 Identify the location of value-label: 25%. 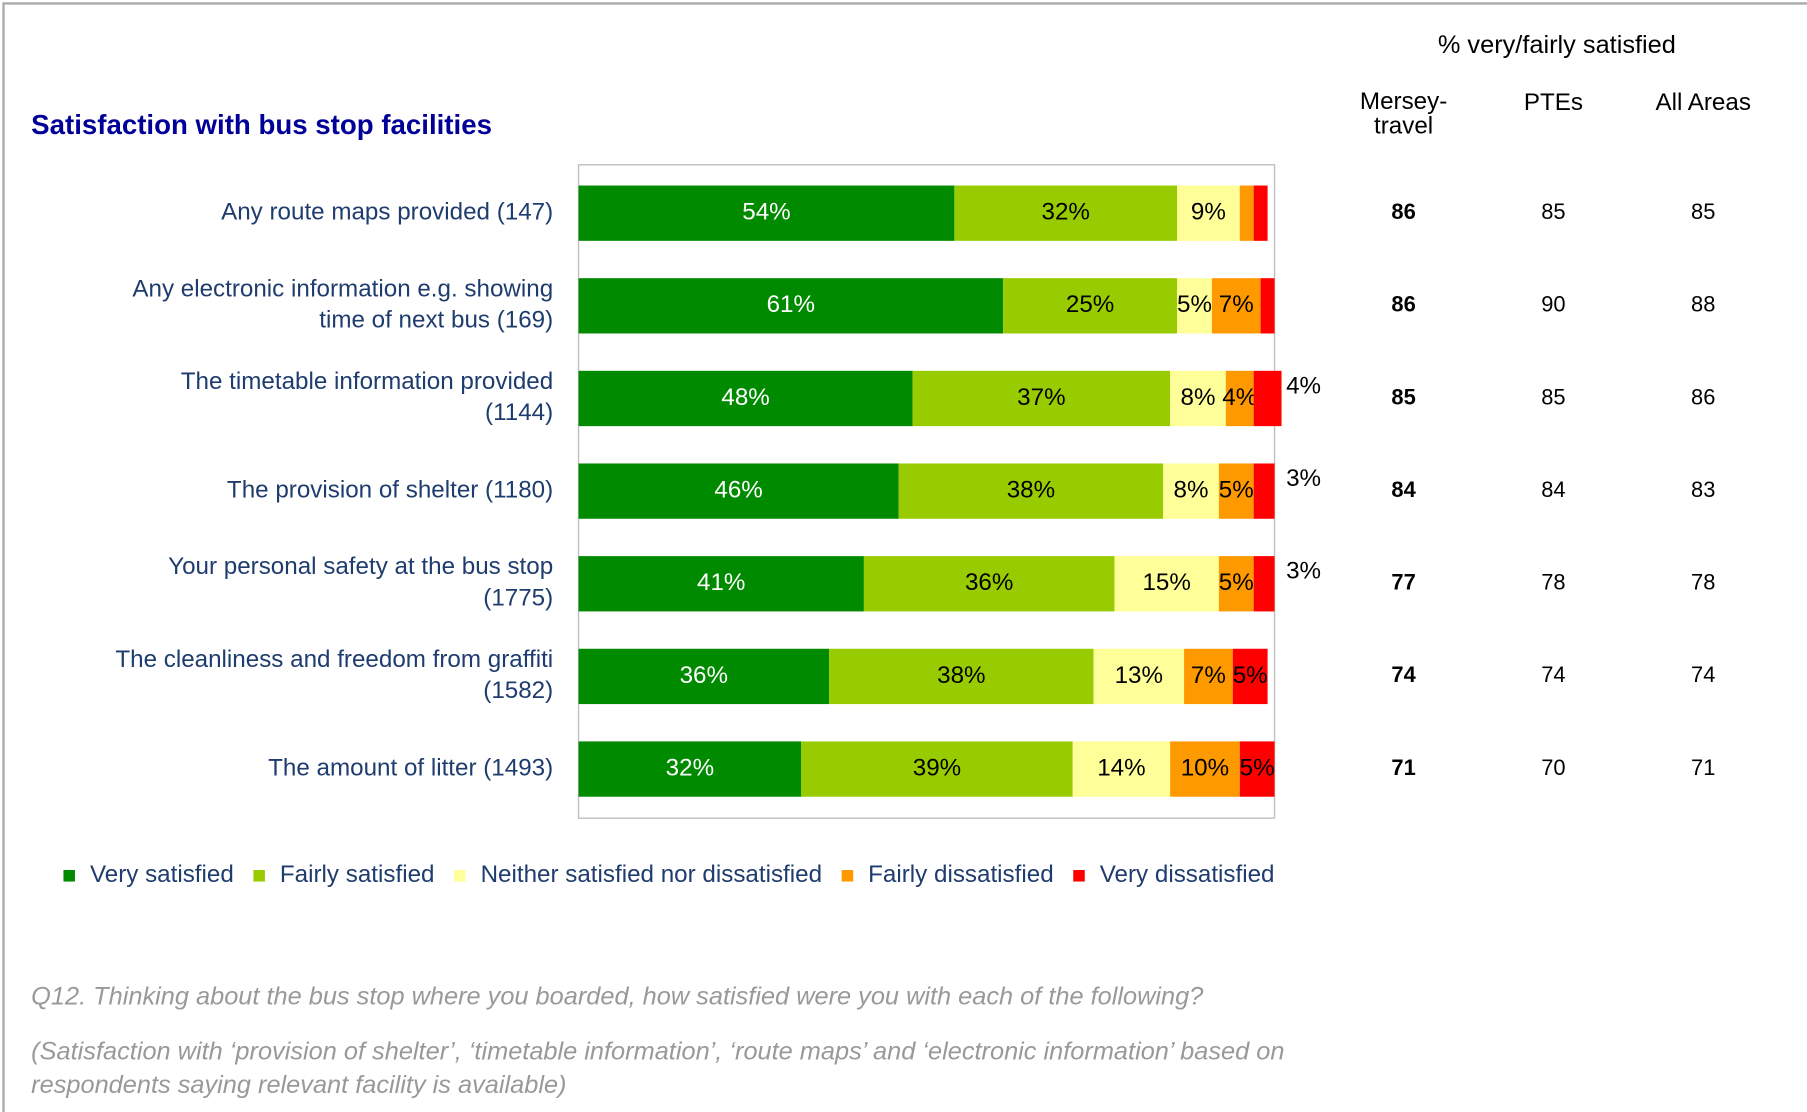
(1090, 304).